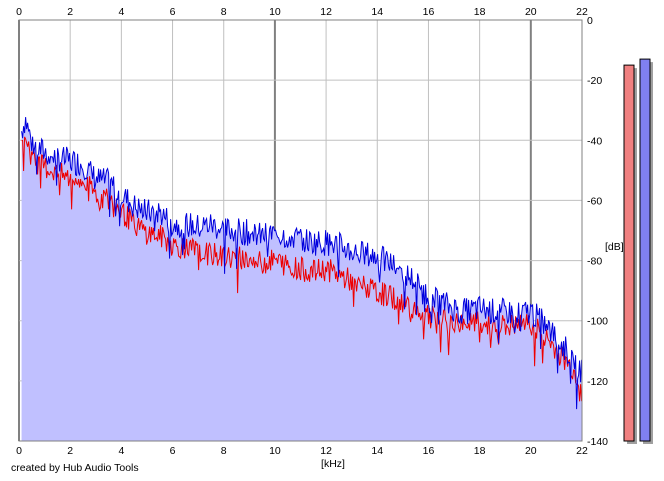  What do you see at coordinates (582, 12) in the screenshot?
I see `x-tick-label-top: 22` at bounding box center [582, 12].